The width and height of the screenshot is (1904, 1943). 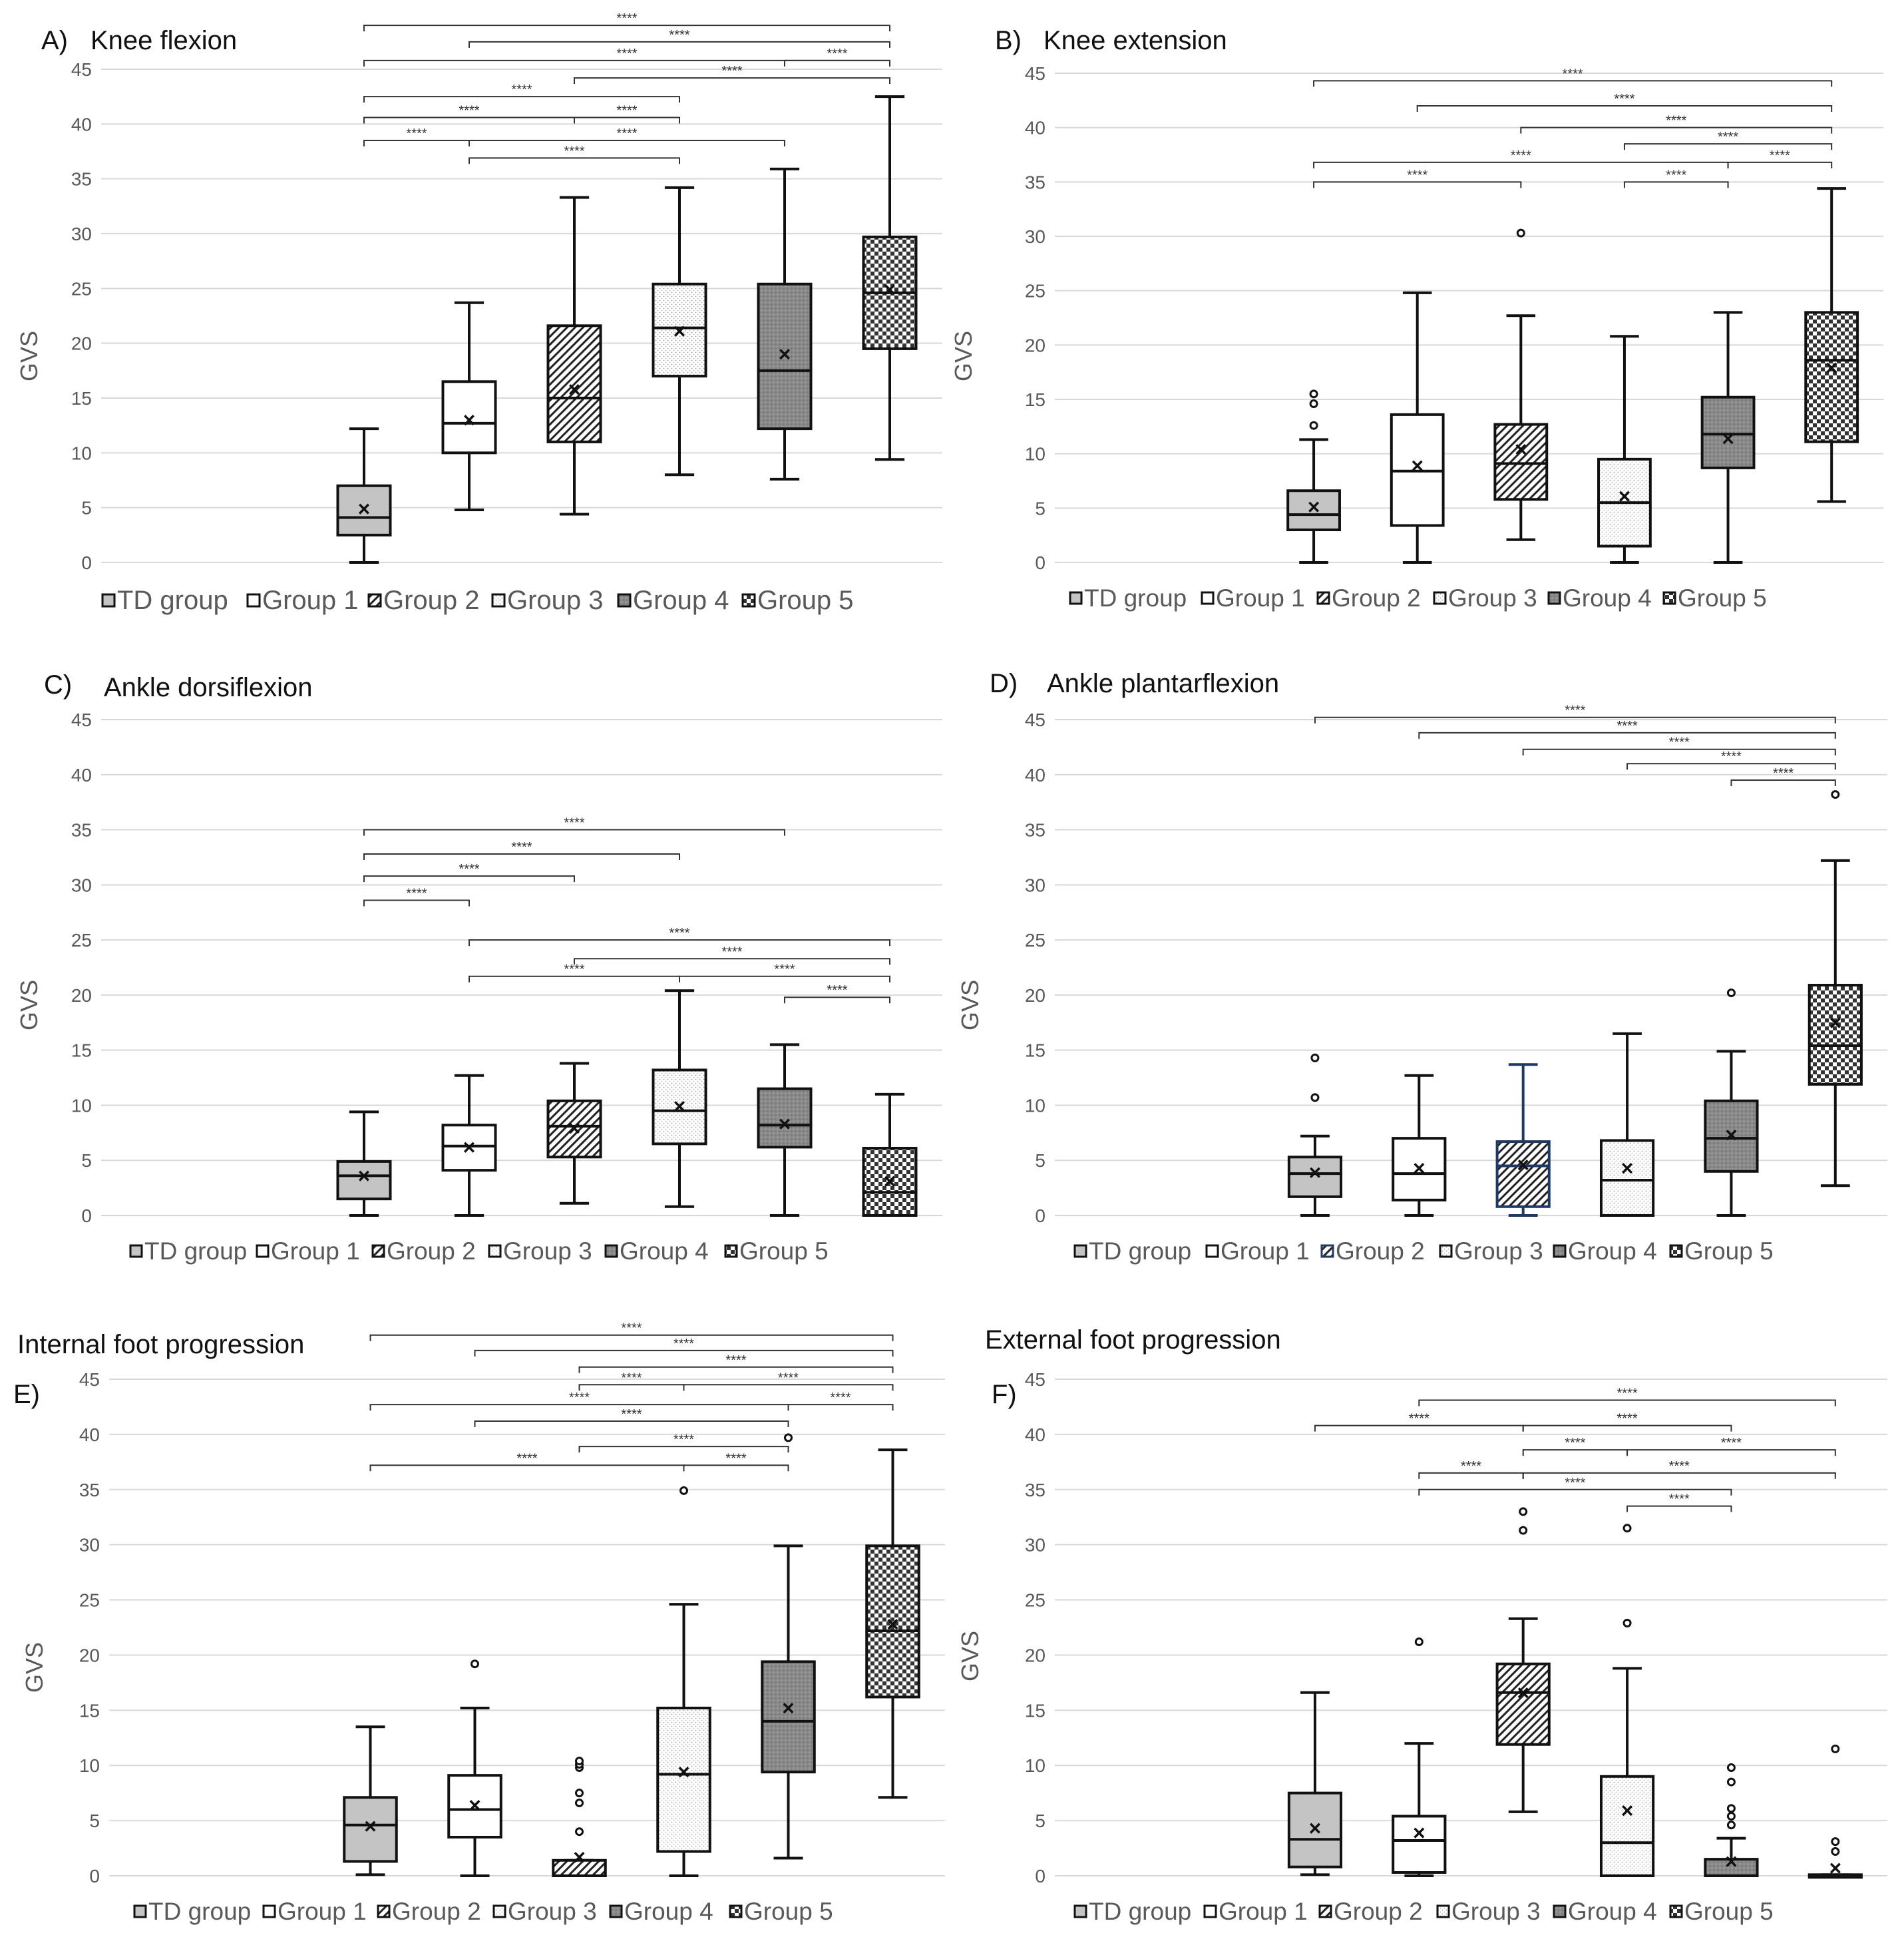 I want to click on y-tick-label: 20, so click(x=1035, y=345).